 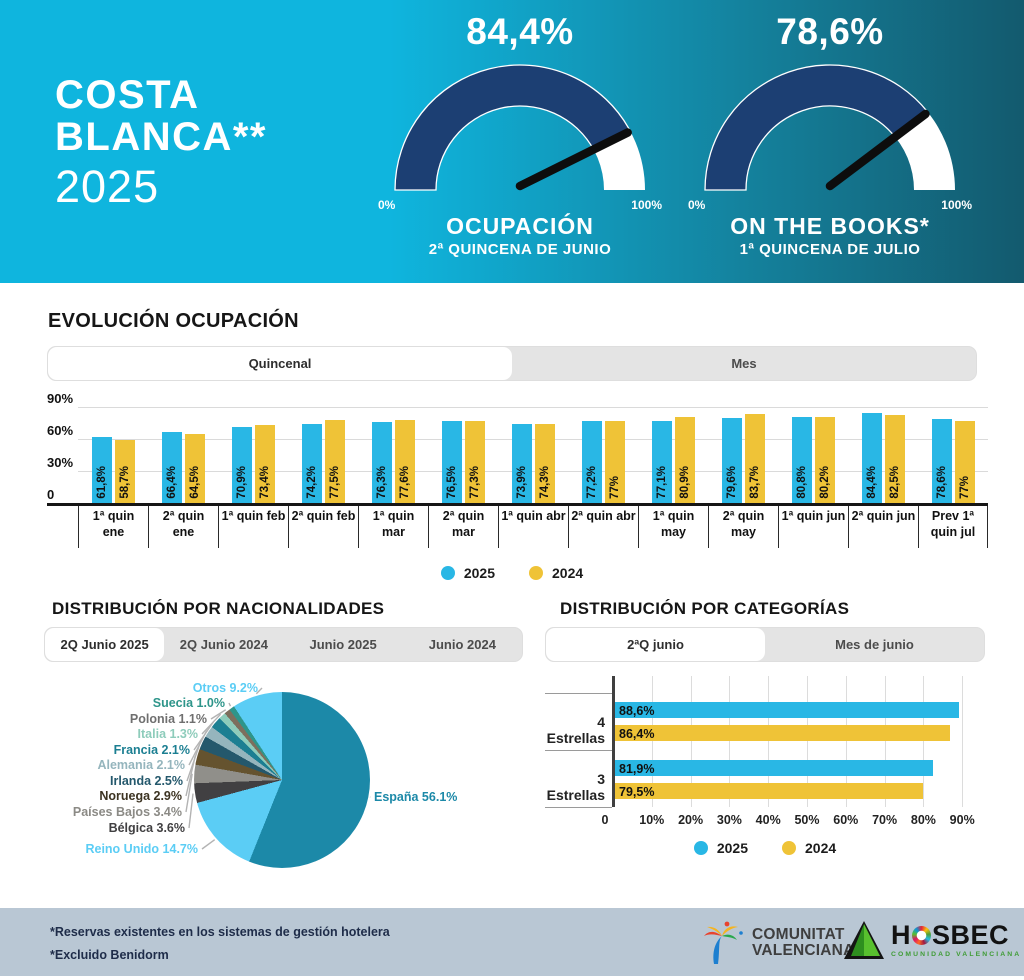 What do you see at coordinates (830, 226) in the screenshot?
I see `gauge-caption: ON THE BOOKS*` at bounding box center [830, 226].